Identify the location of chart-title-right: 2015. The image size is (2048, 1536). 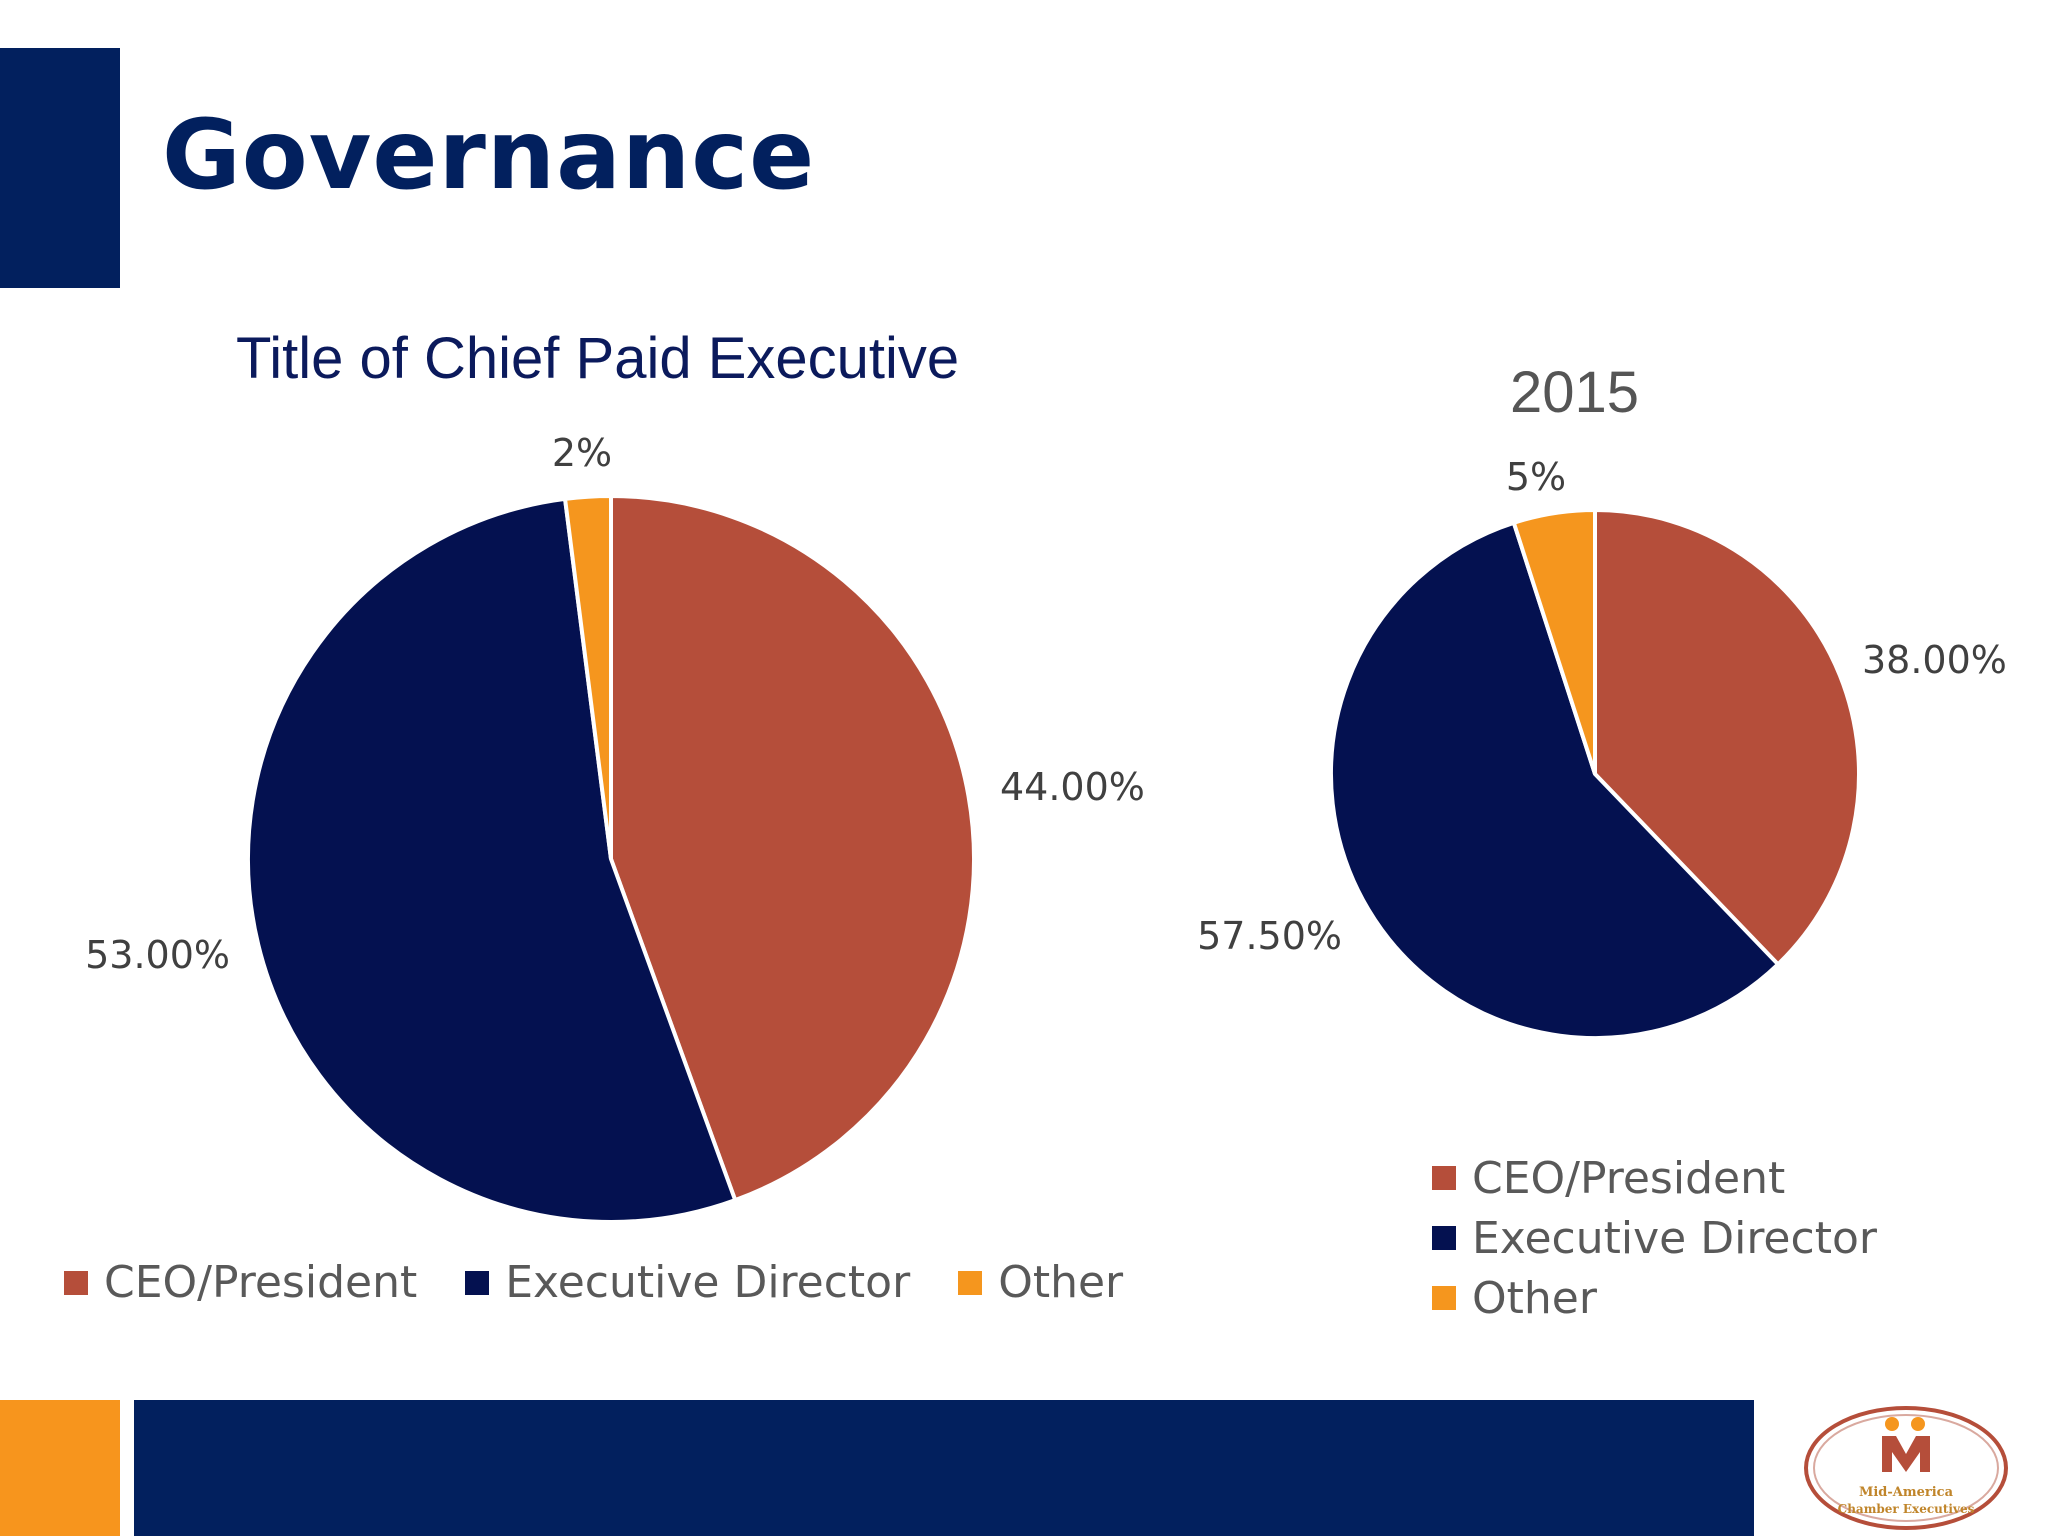
(1575, 392).